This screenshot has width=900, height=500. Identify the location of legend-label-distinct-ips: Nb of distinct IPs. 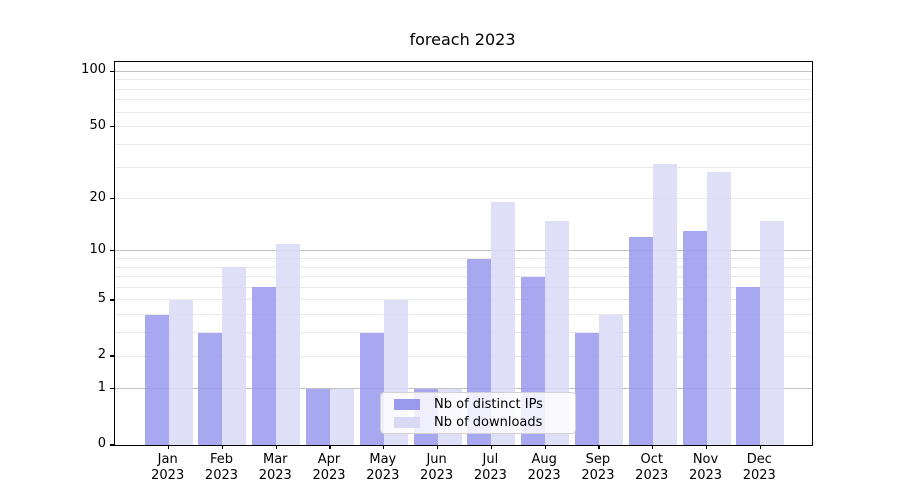
(488, 404).